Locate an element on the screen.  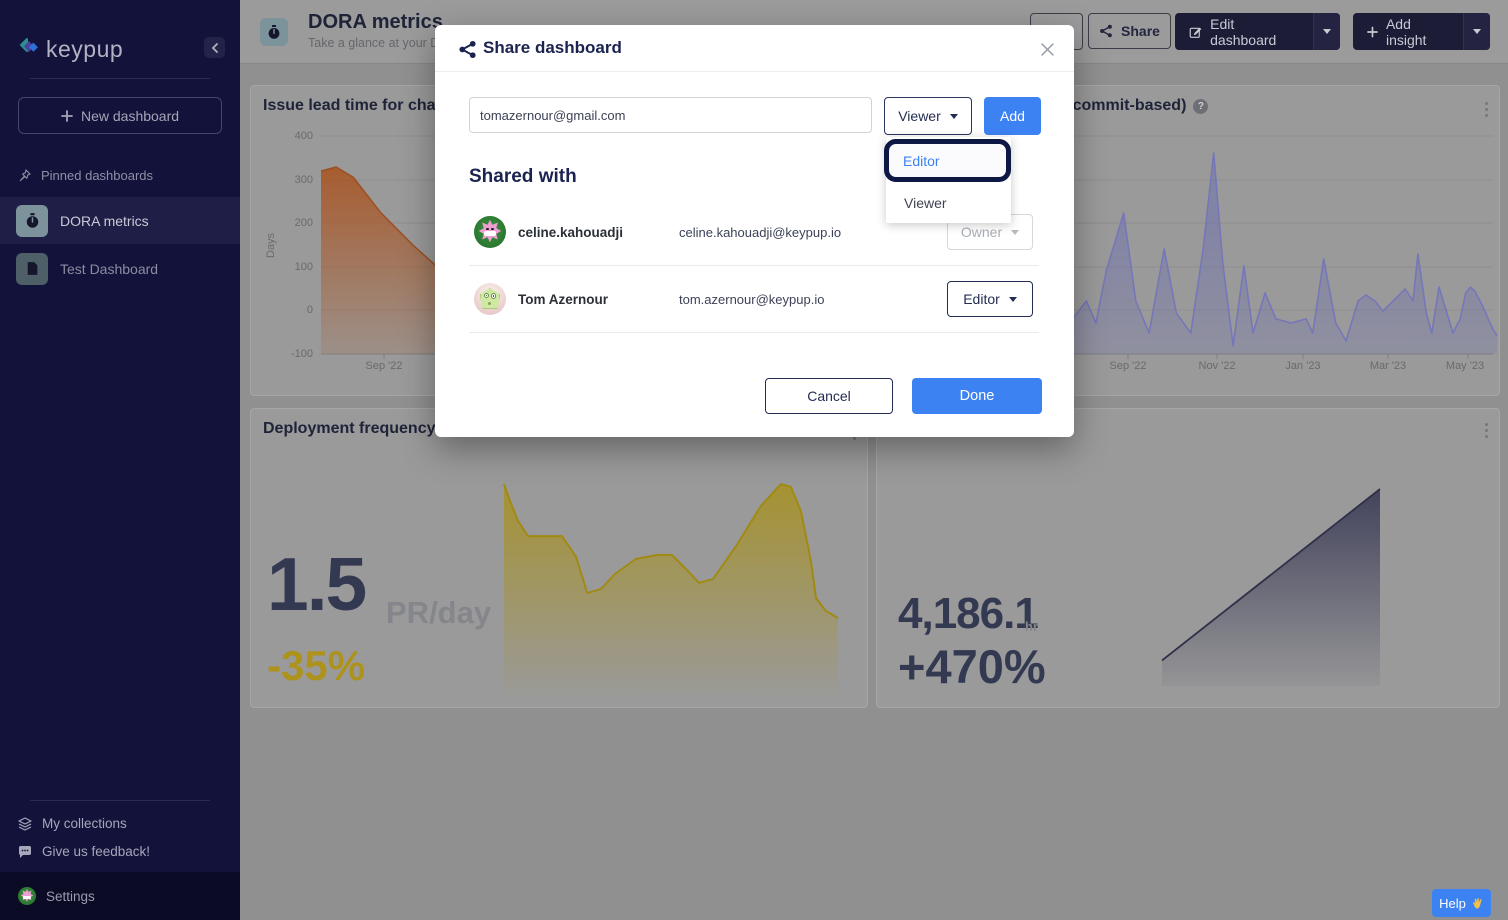
layers-icon is located at coordinates (25, 823).